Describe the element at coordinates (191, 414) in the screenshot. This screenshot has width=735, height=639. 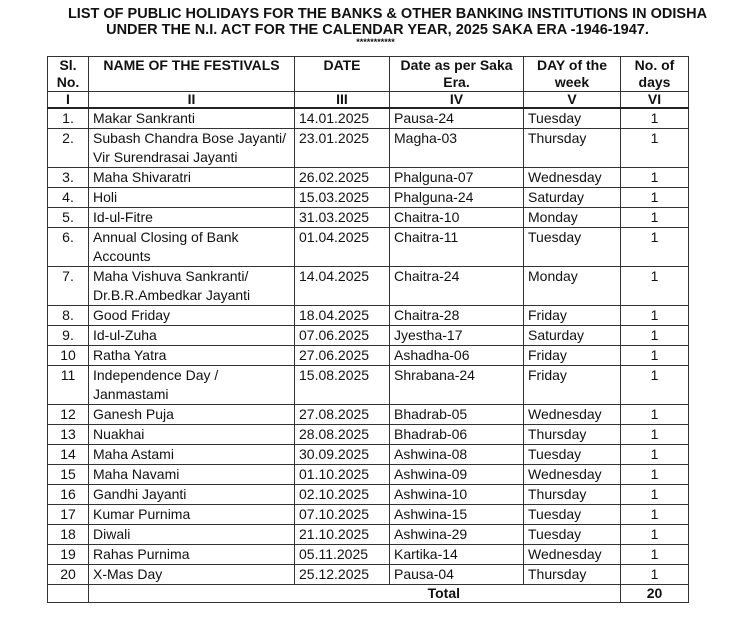
I see `row-name: Ganesh Puja` at that location.